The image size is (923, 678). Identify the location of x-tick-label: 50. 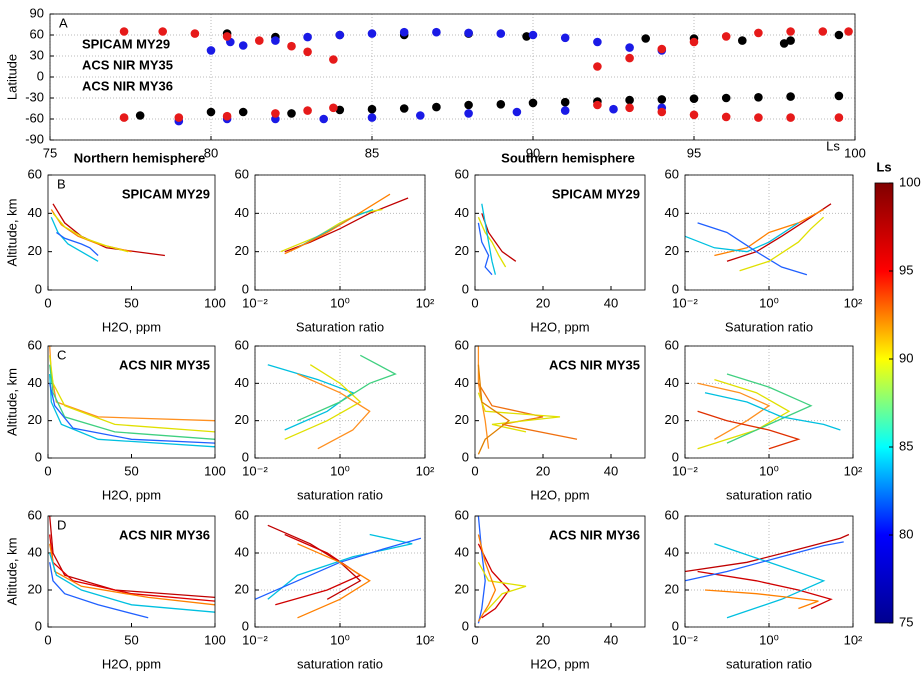
(131, 639).